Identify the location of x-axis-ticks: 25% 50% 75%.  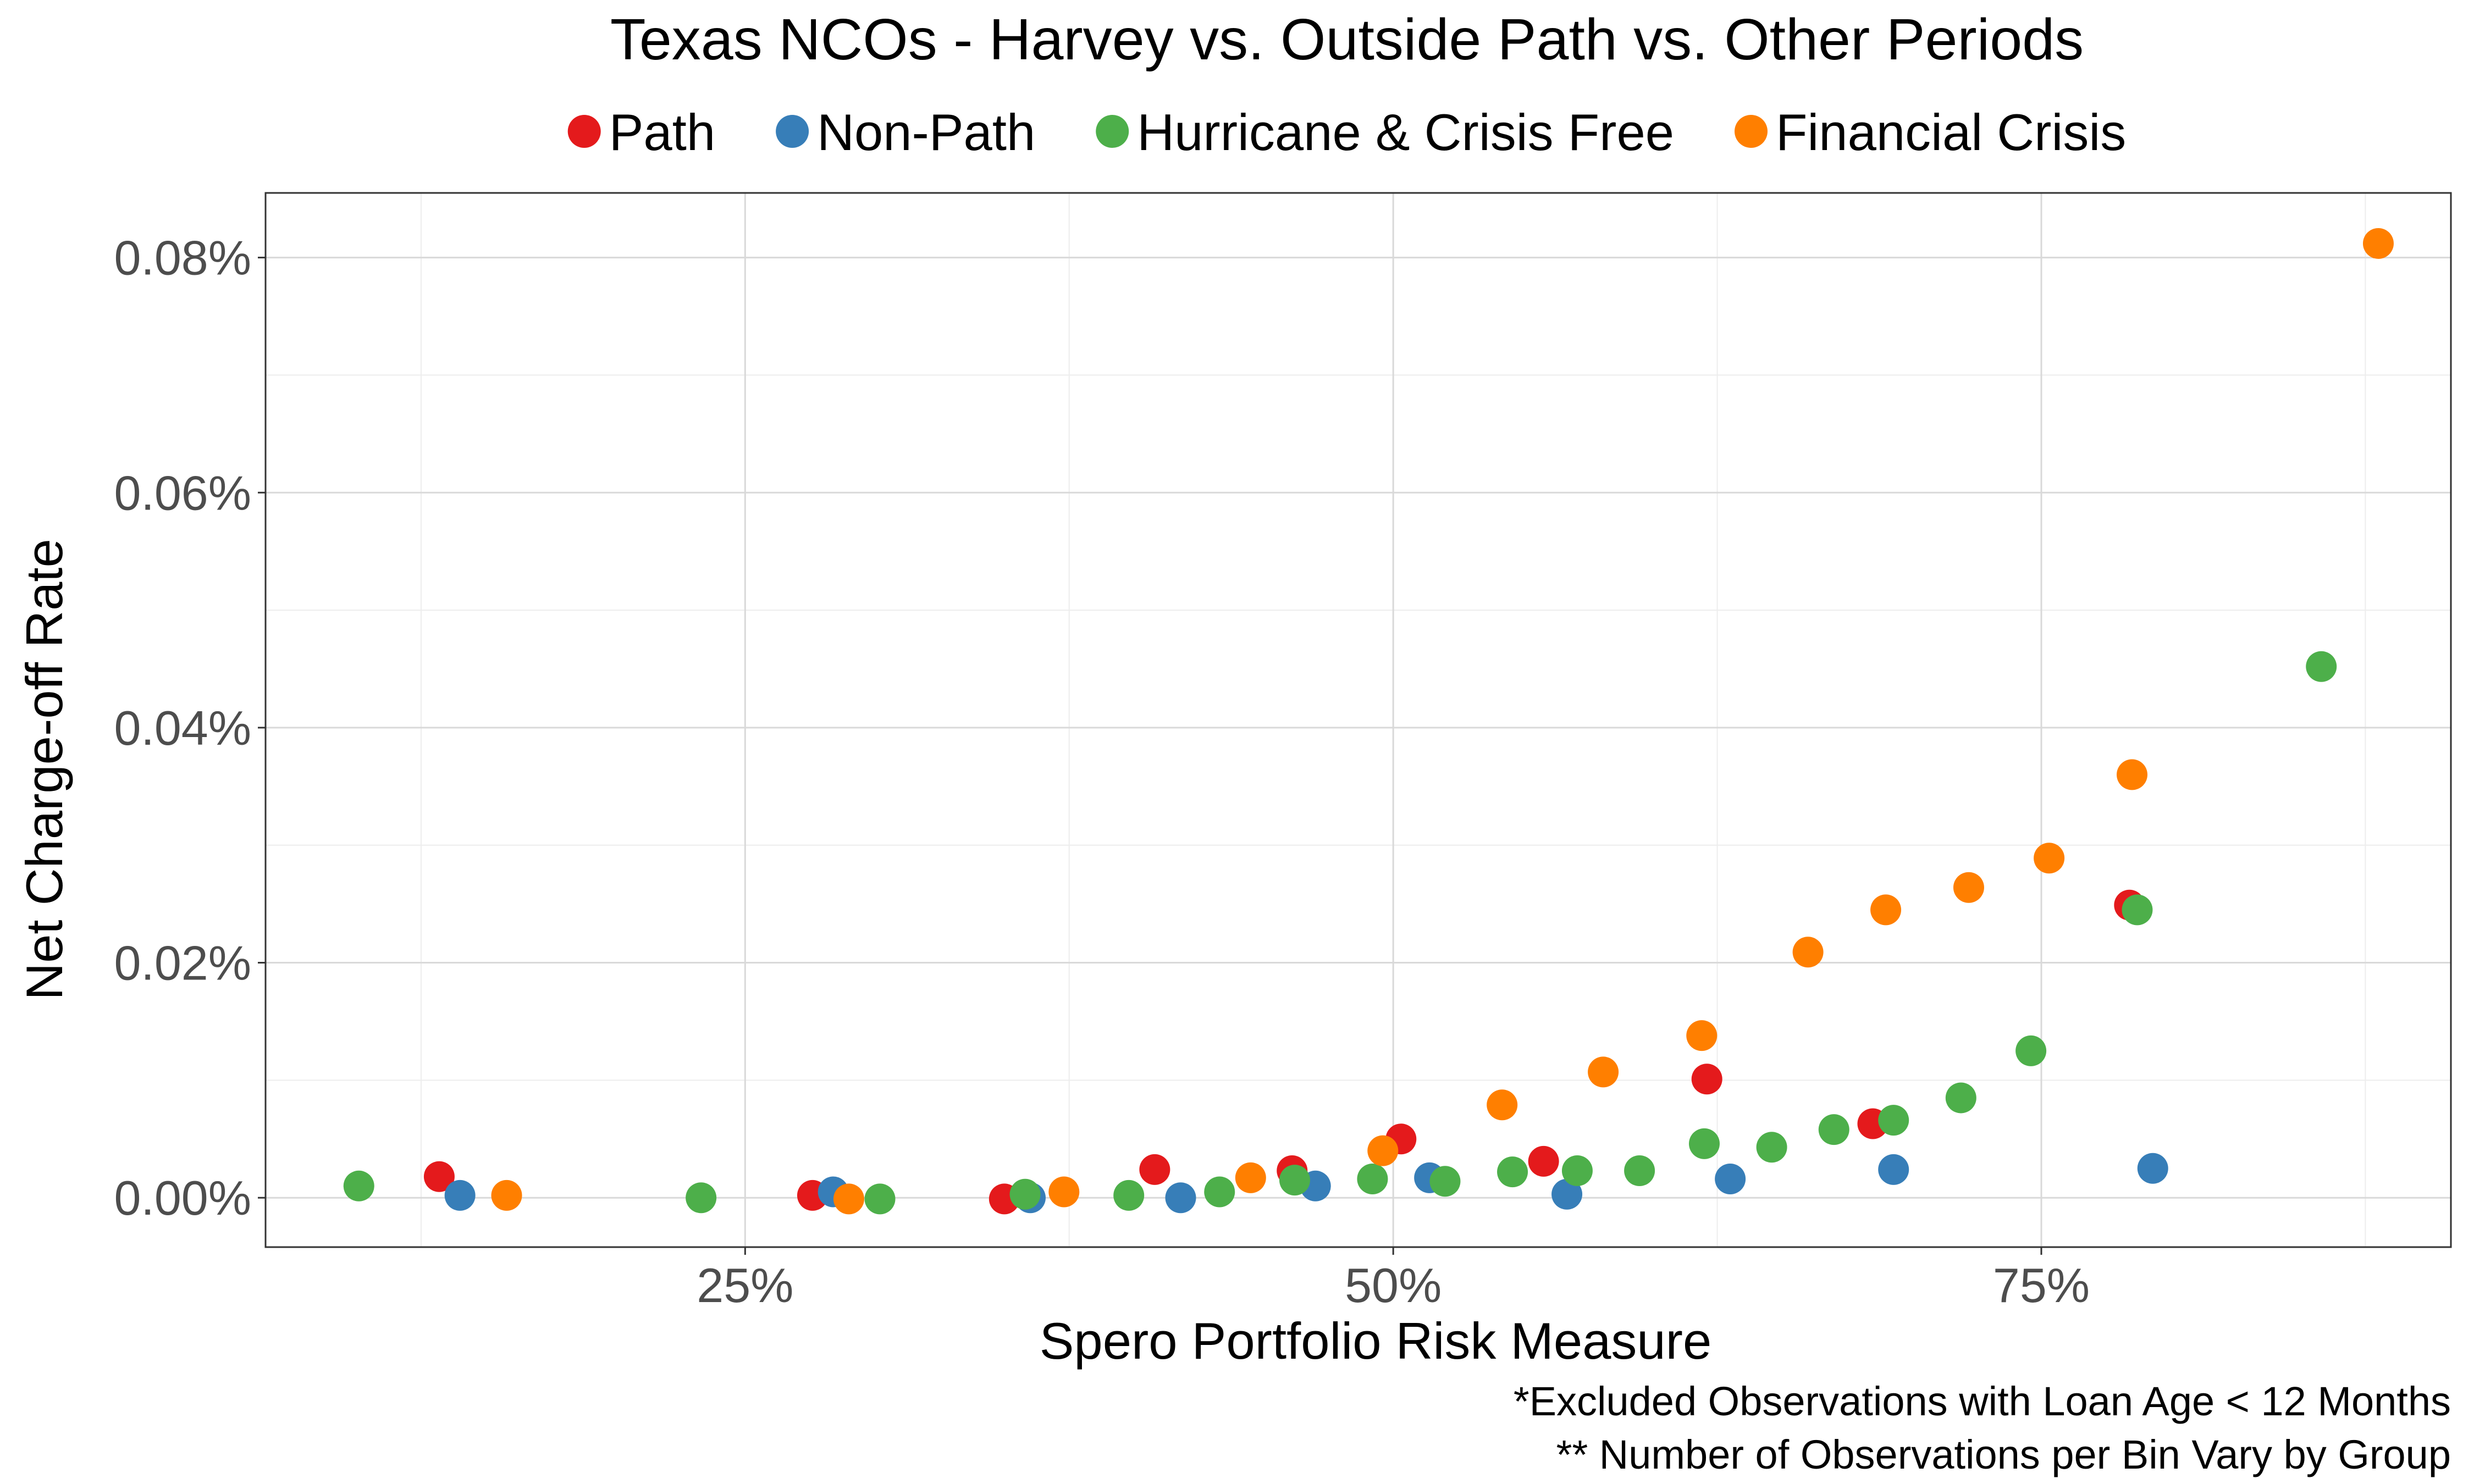
(1393, 1280).